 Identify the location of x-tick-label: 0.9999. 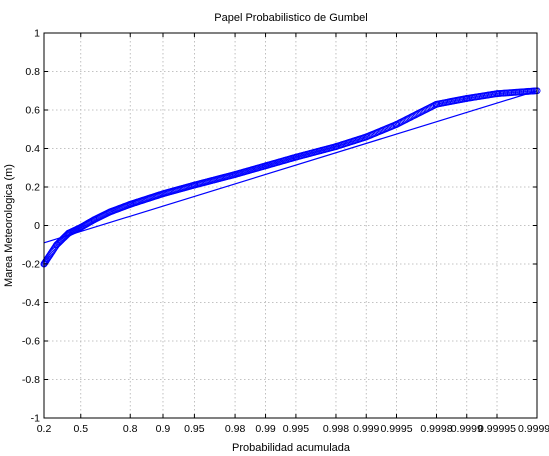
(467, 429).